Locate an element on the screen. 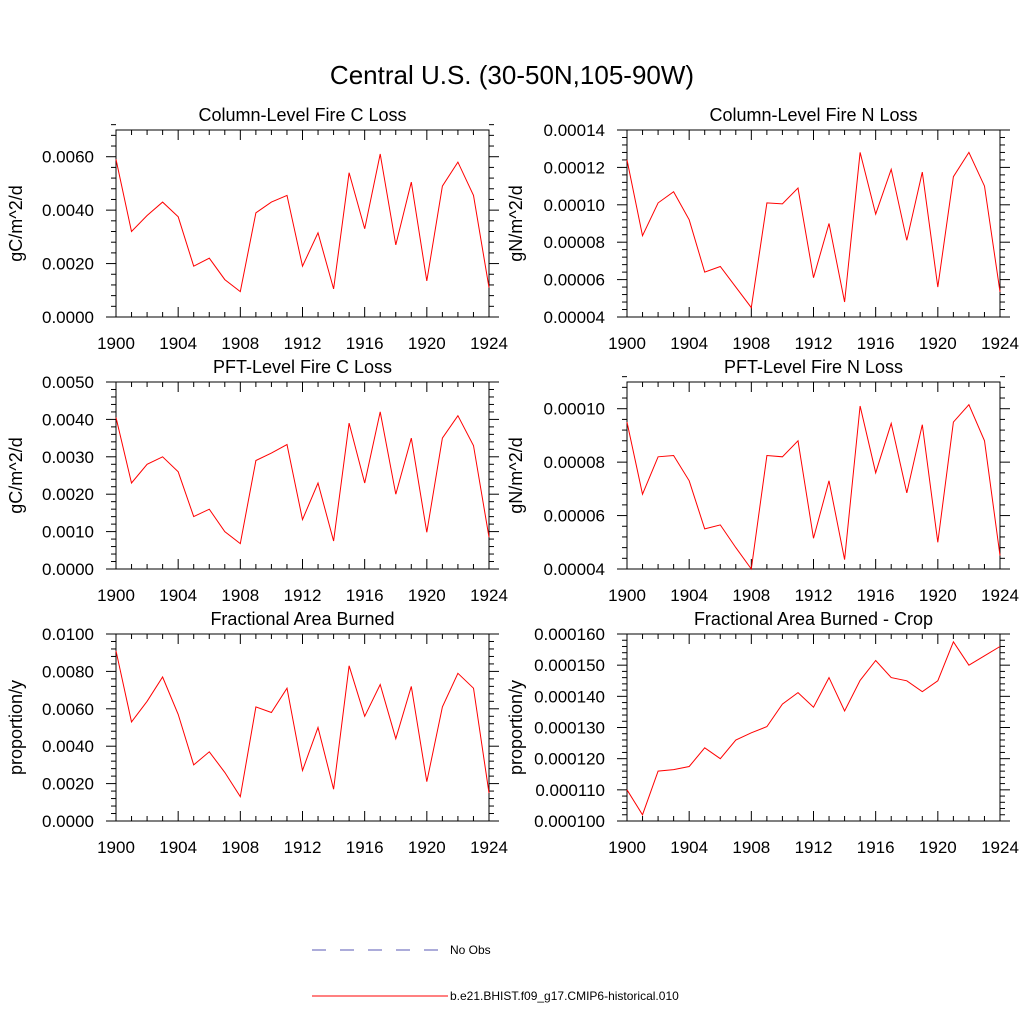  y-tick-label: 0.00014 is located at coordinates (574, 130).